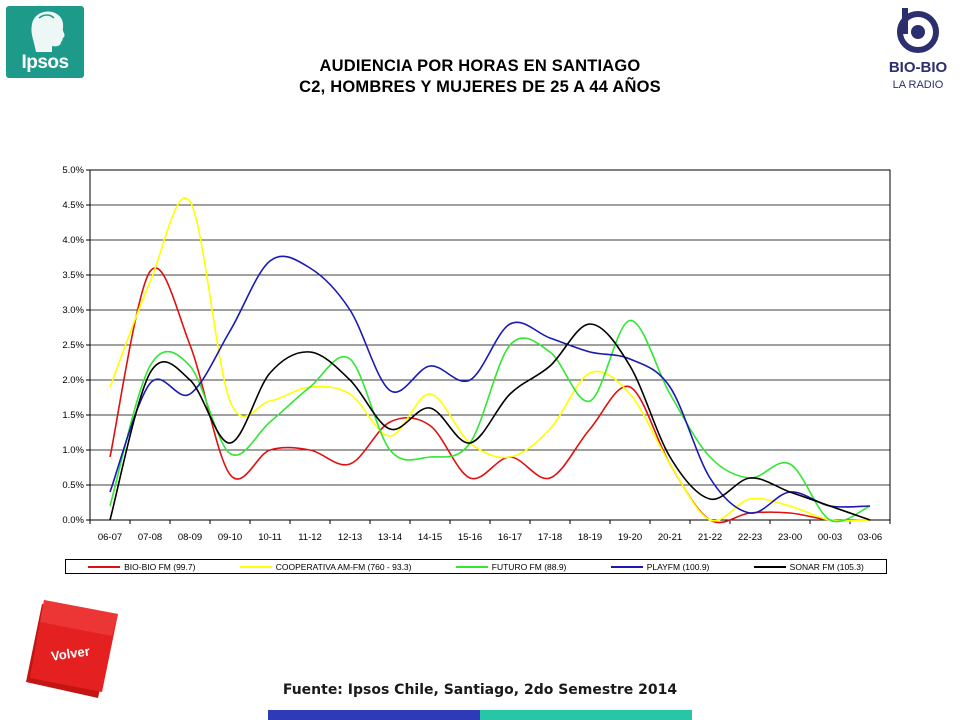 This screenshot has height=720, width=960. What do you see at coordinates (73, 275) in the screenshot?
I see `y-tick-label: 3.5%` at bounding box center [73, 275].